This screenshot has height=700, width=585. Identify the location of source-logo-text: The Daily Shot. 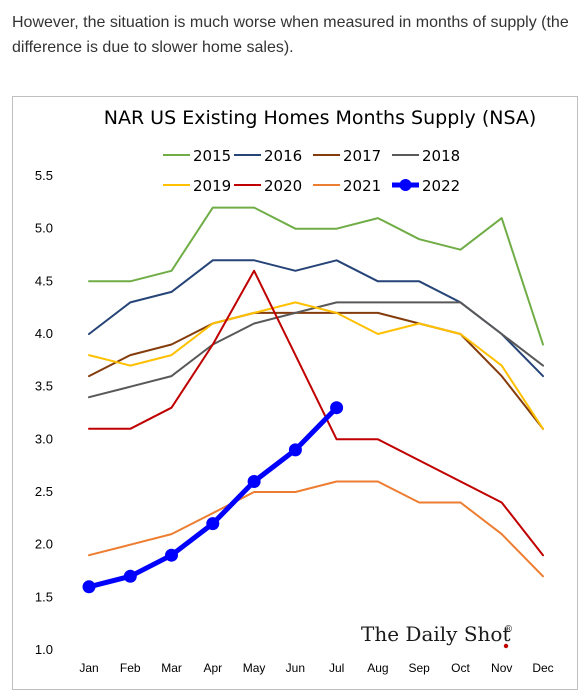
(435, 634).